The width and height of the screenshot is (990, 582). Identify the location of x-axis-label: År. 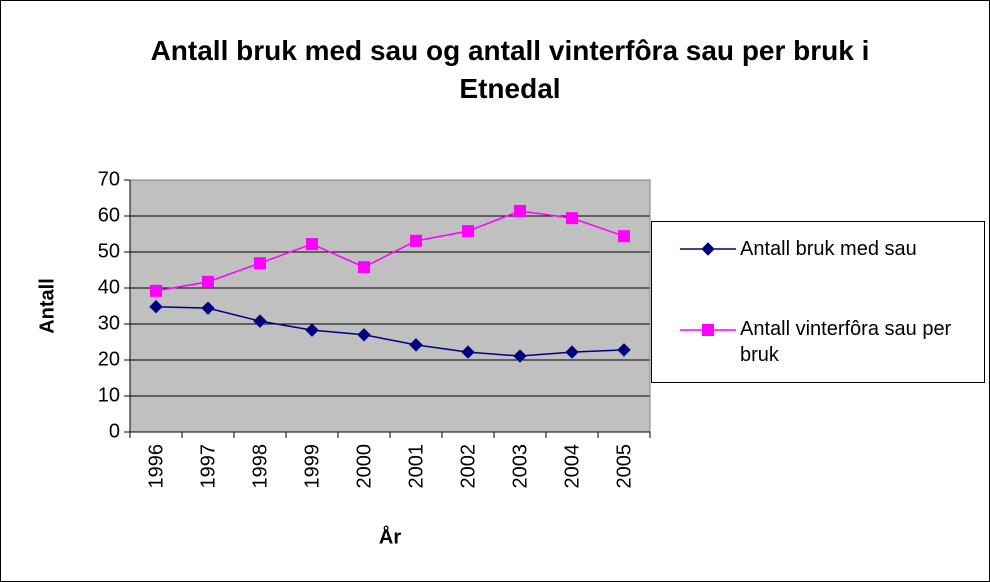
(390, 536).